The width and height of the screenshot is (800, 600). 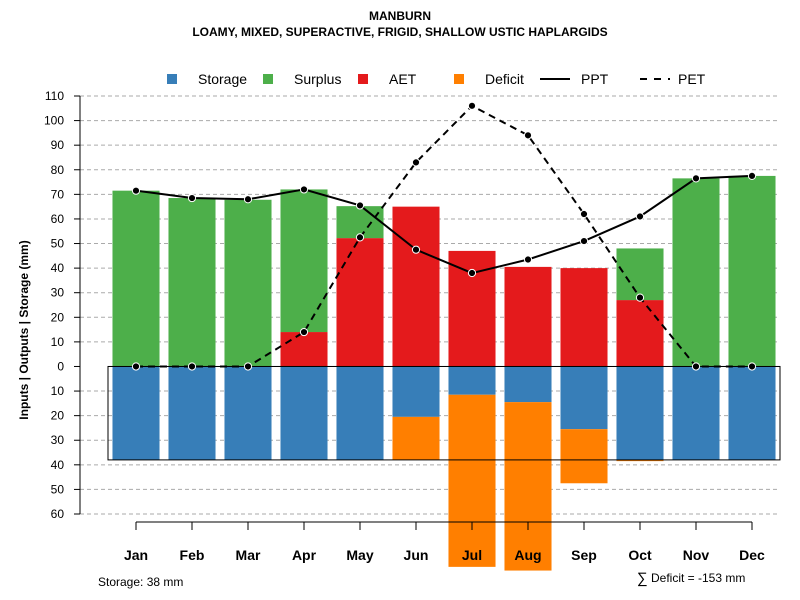 What do you see at coordinates (54, 96) in the screenshot?
I see `y-tick-label: 110` at bounding box center [54, 96].